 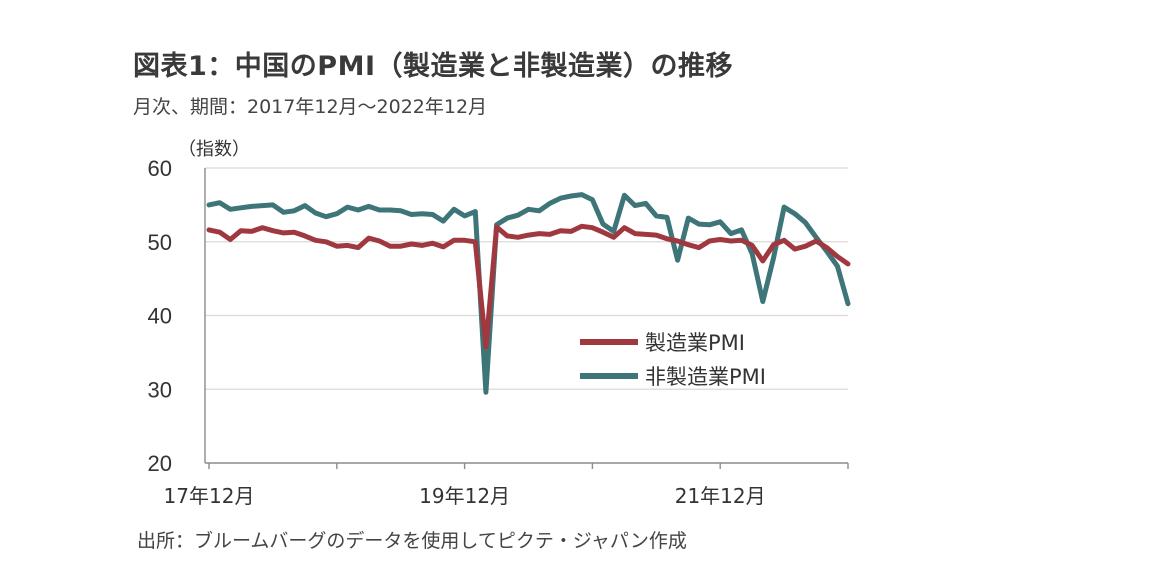 What do you see at coordinates (214, 149) in the screenshot?
I see `y-axis-label: （指数）` at bounding box center [214, 149].